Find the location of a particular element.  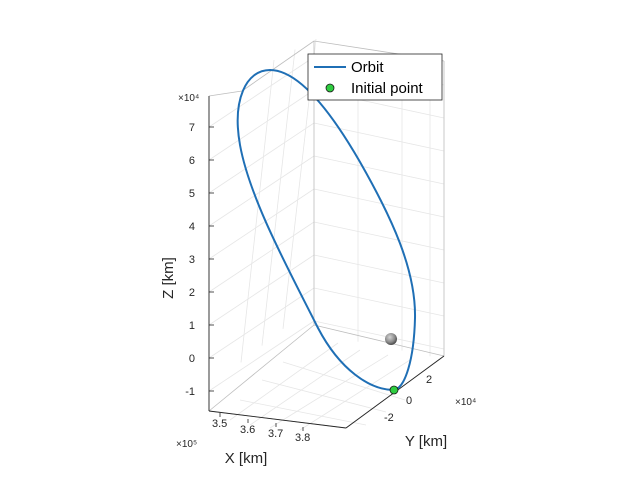

z-tick-label: 1 is located at coordinates (192, 326).